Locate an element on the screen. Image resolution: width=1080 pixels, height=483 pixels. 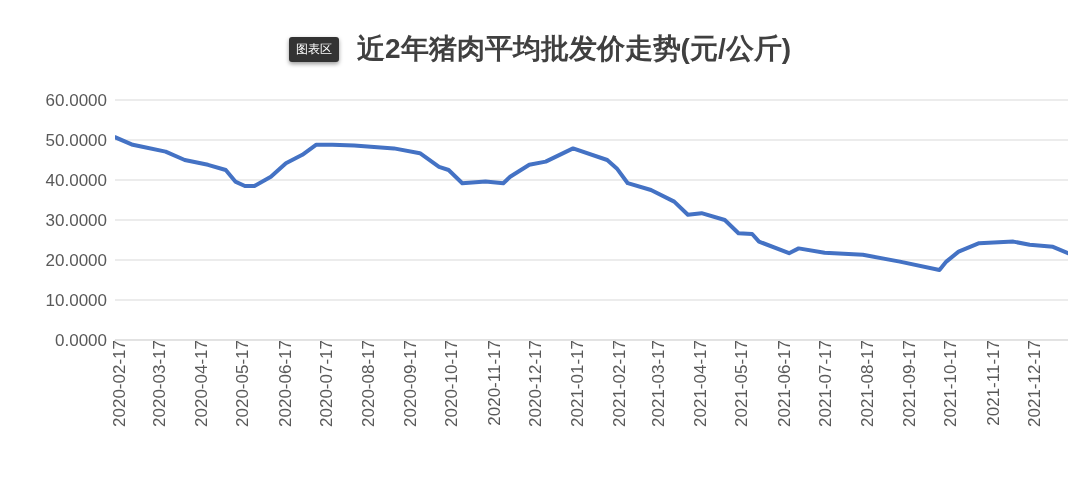
x-tick-label: 2020-07-17 is located at coordinates (326, 383).